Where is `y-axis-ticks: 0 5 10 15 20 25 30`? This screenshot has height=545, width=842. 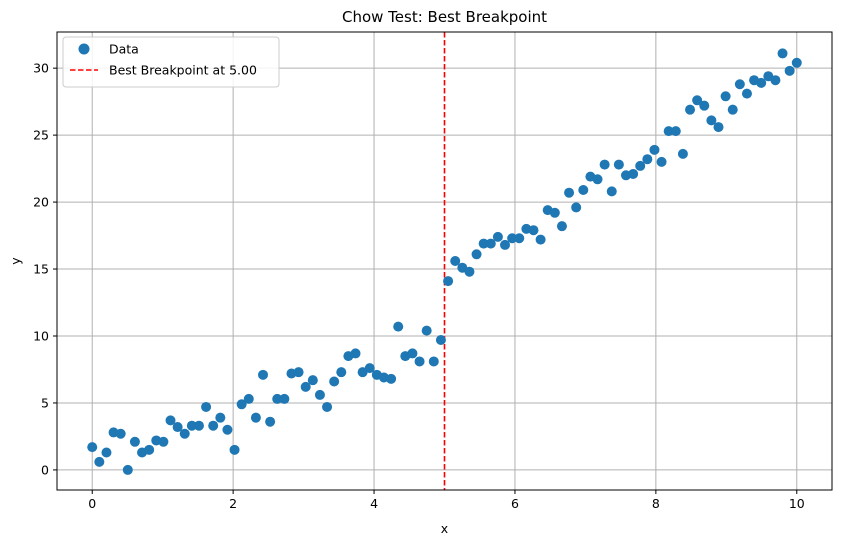
y-axis-ticks: 0 5 10 15 20 25 30 is located at coordinates (45, 269).